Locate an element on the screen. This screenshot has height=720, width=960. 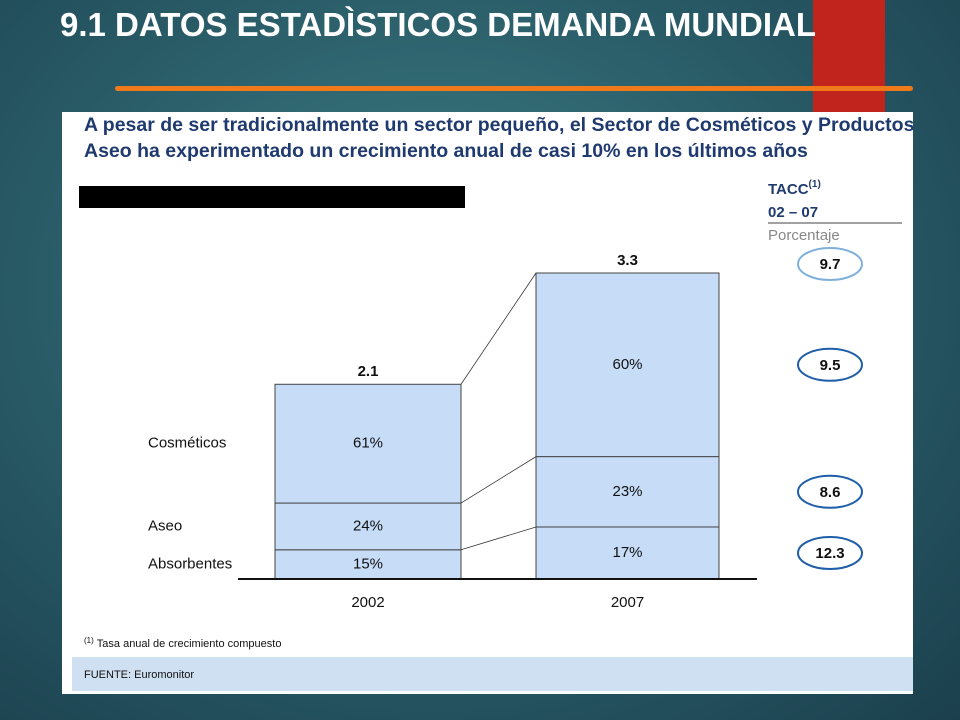
legend-label: Aseo is located at coordinates (165, 525).